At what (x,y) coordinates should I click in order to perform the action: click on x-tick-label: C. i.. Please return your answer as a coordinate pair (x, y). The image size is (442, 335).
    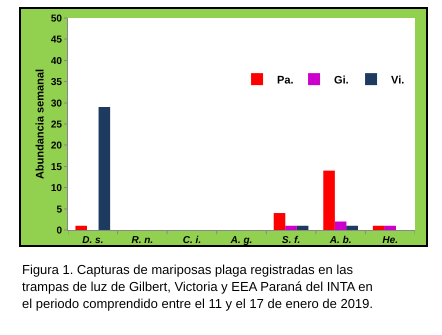
    Looking at the image, I should click on (192, 240).